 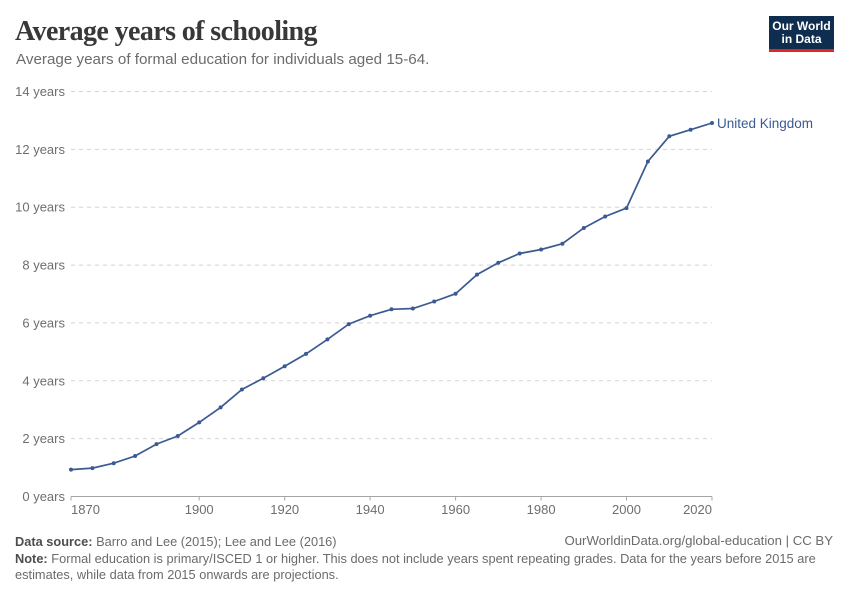 I want to click on svg-text: 0 years, so click(x=43, y=496).